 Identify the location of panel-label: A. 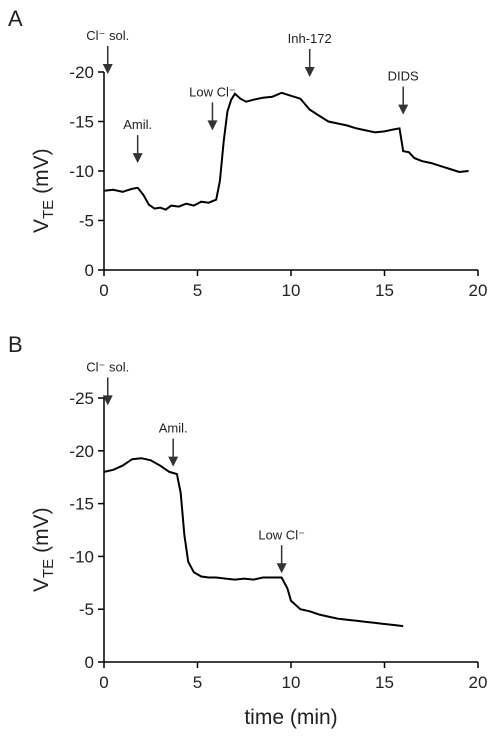
(15, 18).